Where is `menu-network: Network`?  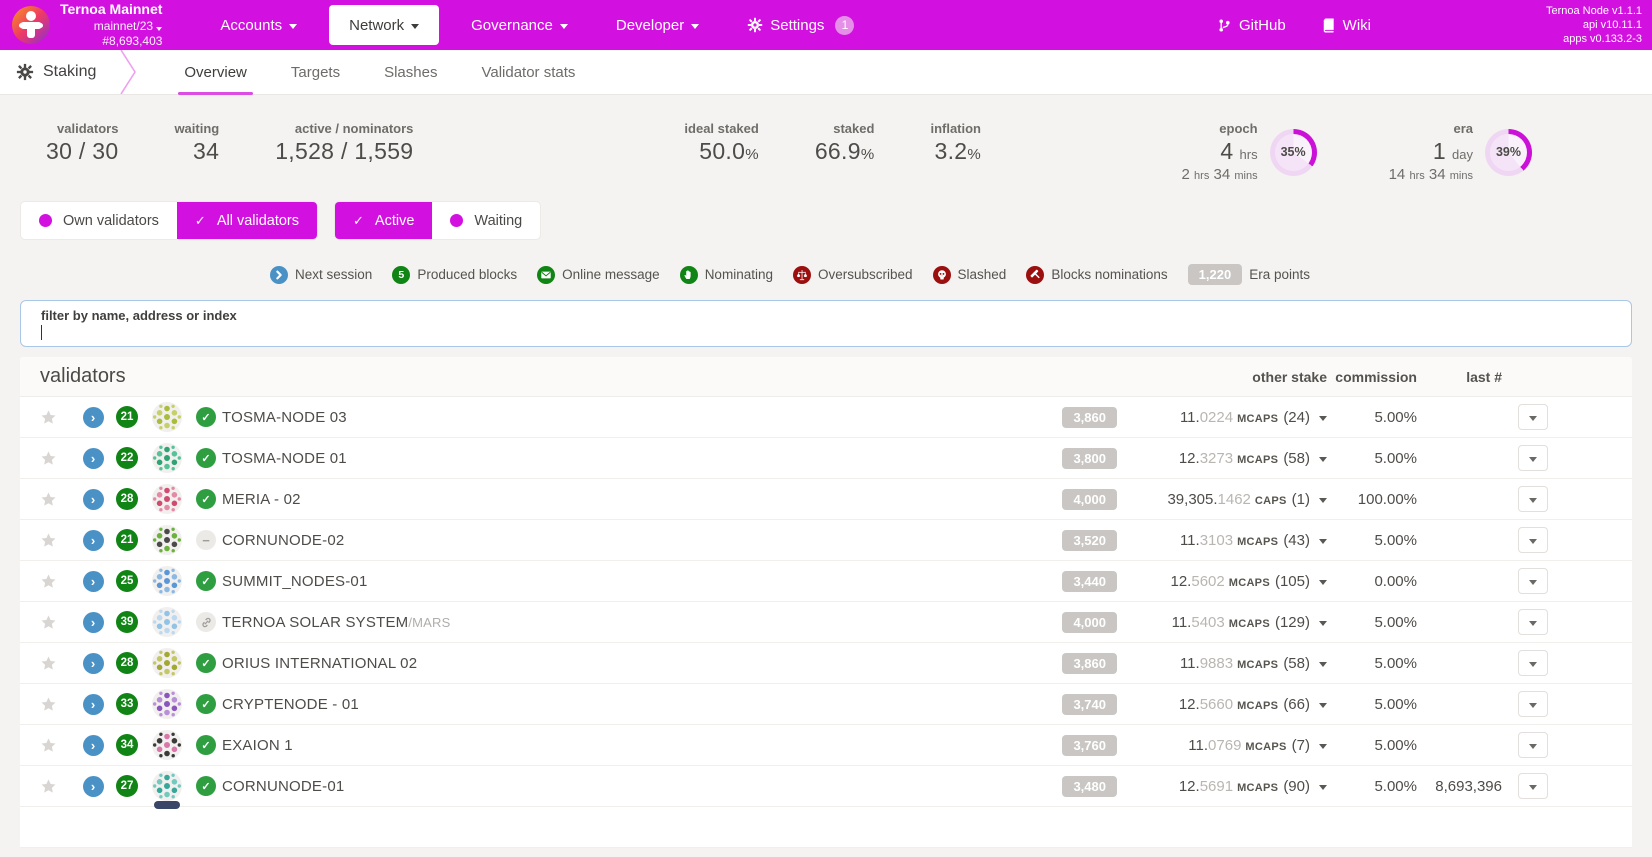 menu-network: Network is located at coordinates (384, 25).